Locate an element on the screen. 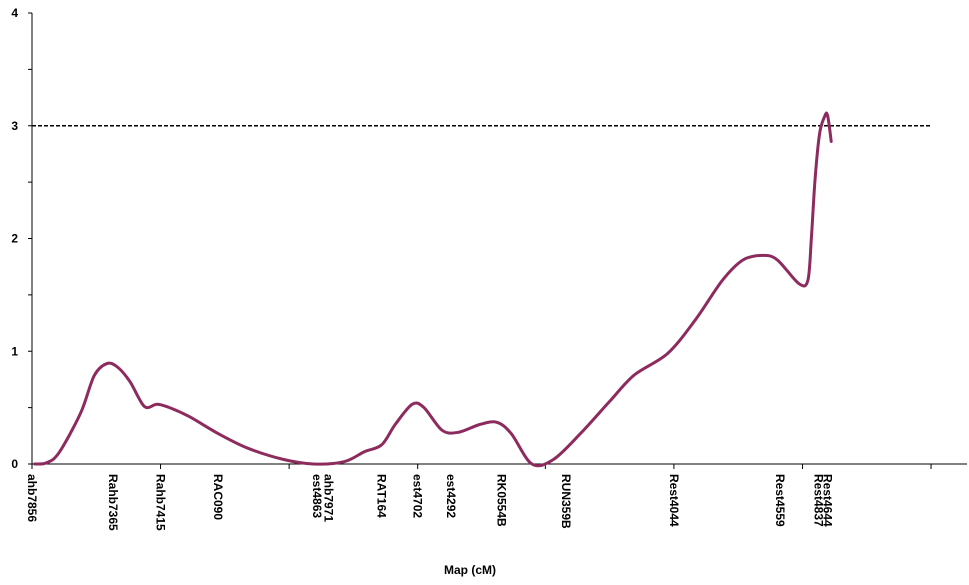 This screenshot has width=969, height=585. y-tick-label: 1 is located at coordinates (14, 351).